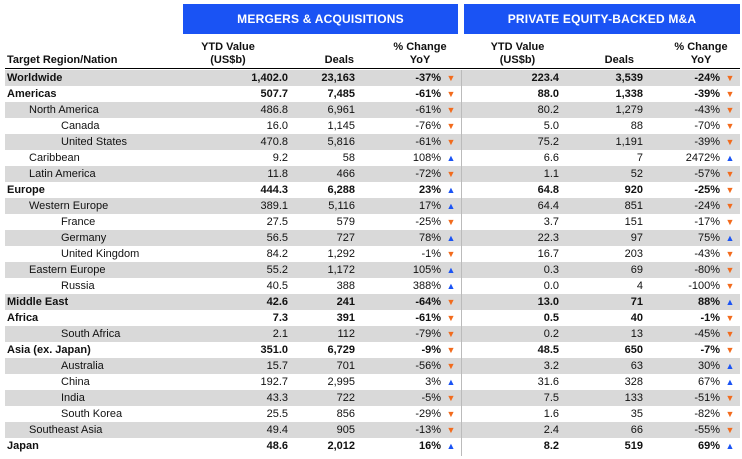 The image size is (742, 459). Describe the element at coordinates (321, 302) in the screenshot. I see `ma-deals-count: 241` at that location.